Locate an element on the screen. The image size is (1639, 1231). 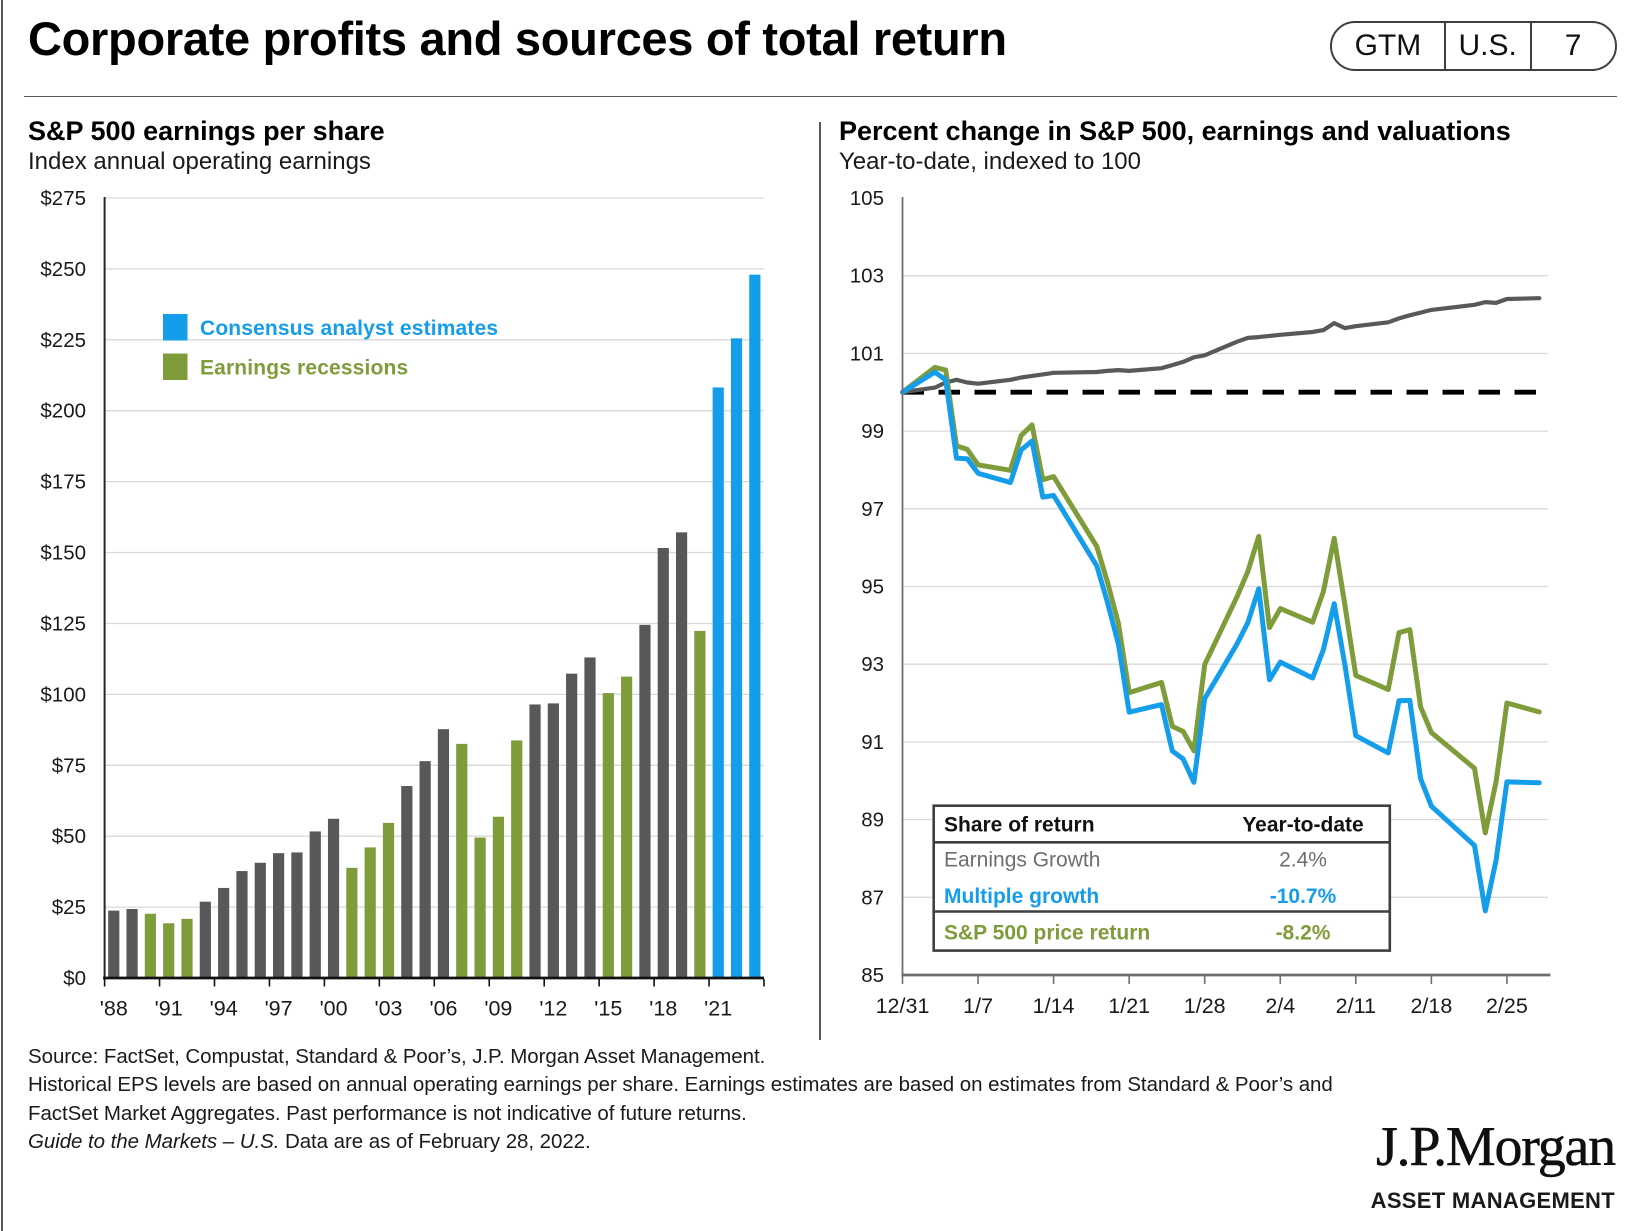
svg-text: '91 is located at coordinates (169, 1009).